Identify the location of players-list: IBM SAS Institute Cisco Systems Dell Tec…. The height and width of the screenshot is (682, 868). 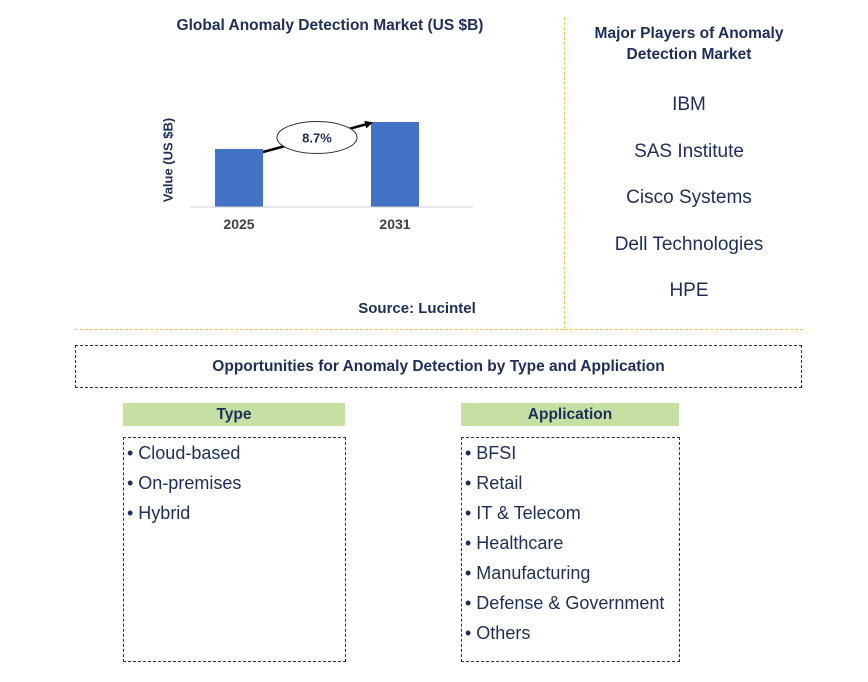
(689, 209).